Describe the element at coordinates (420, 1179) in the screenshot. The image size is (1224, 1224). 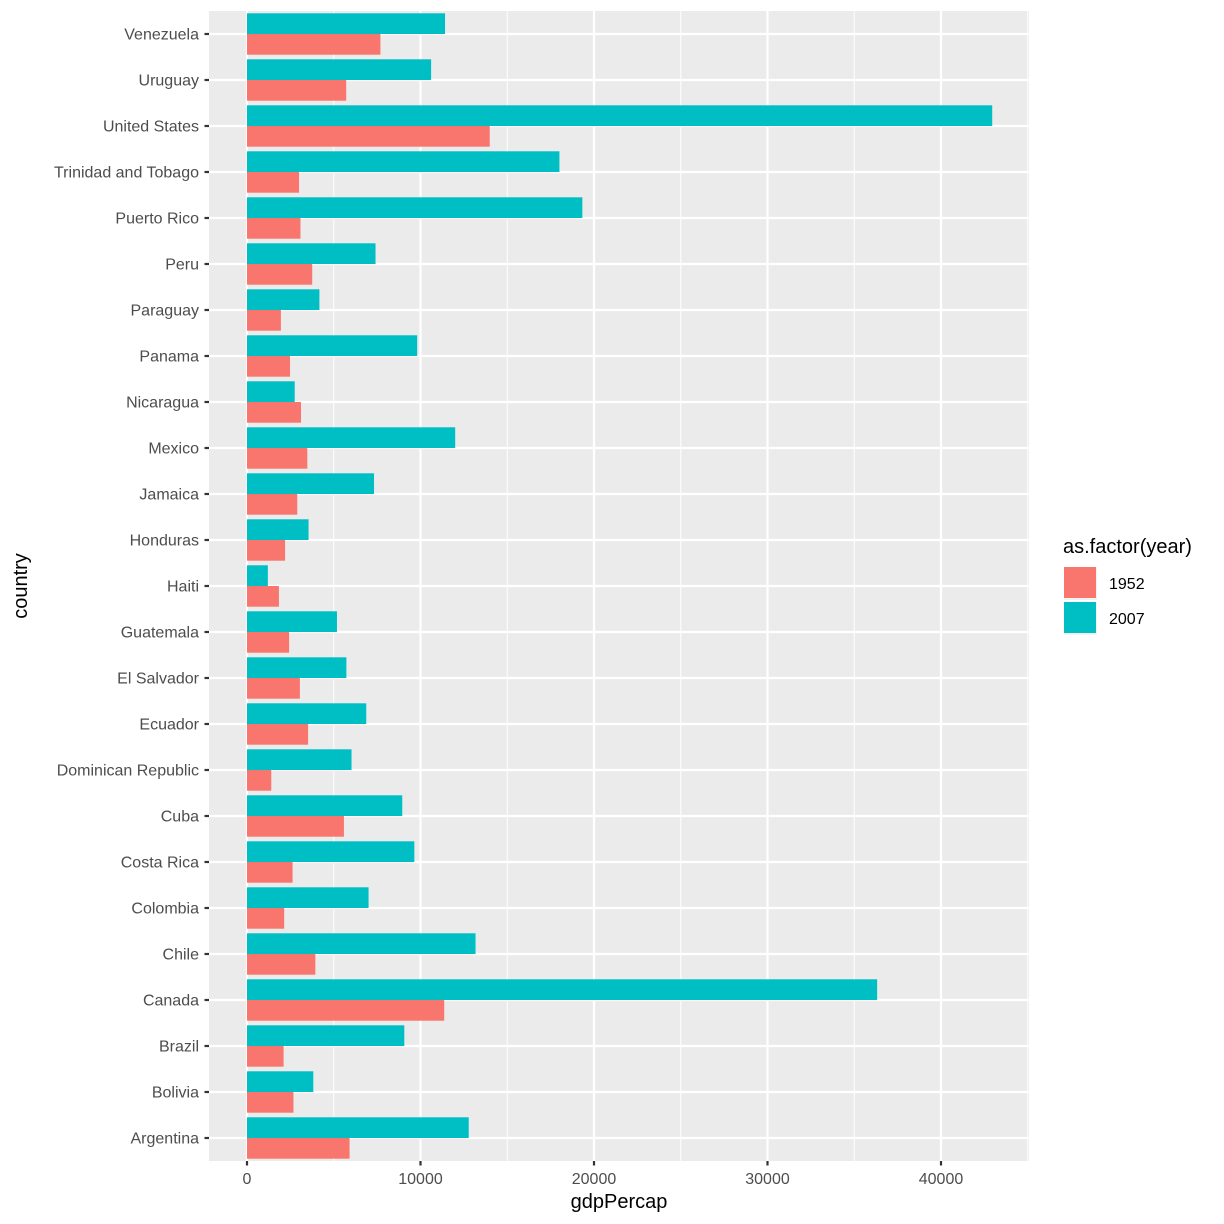
I see `x-tick-label: 10000` at that location.